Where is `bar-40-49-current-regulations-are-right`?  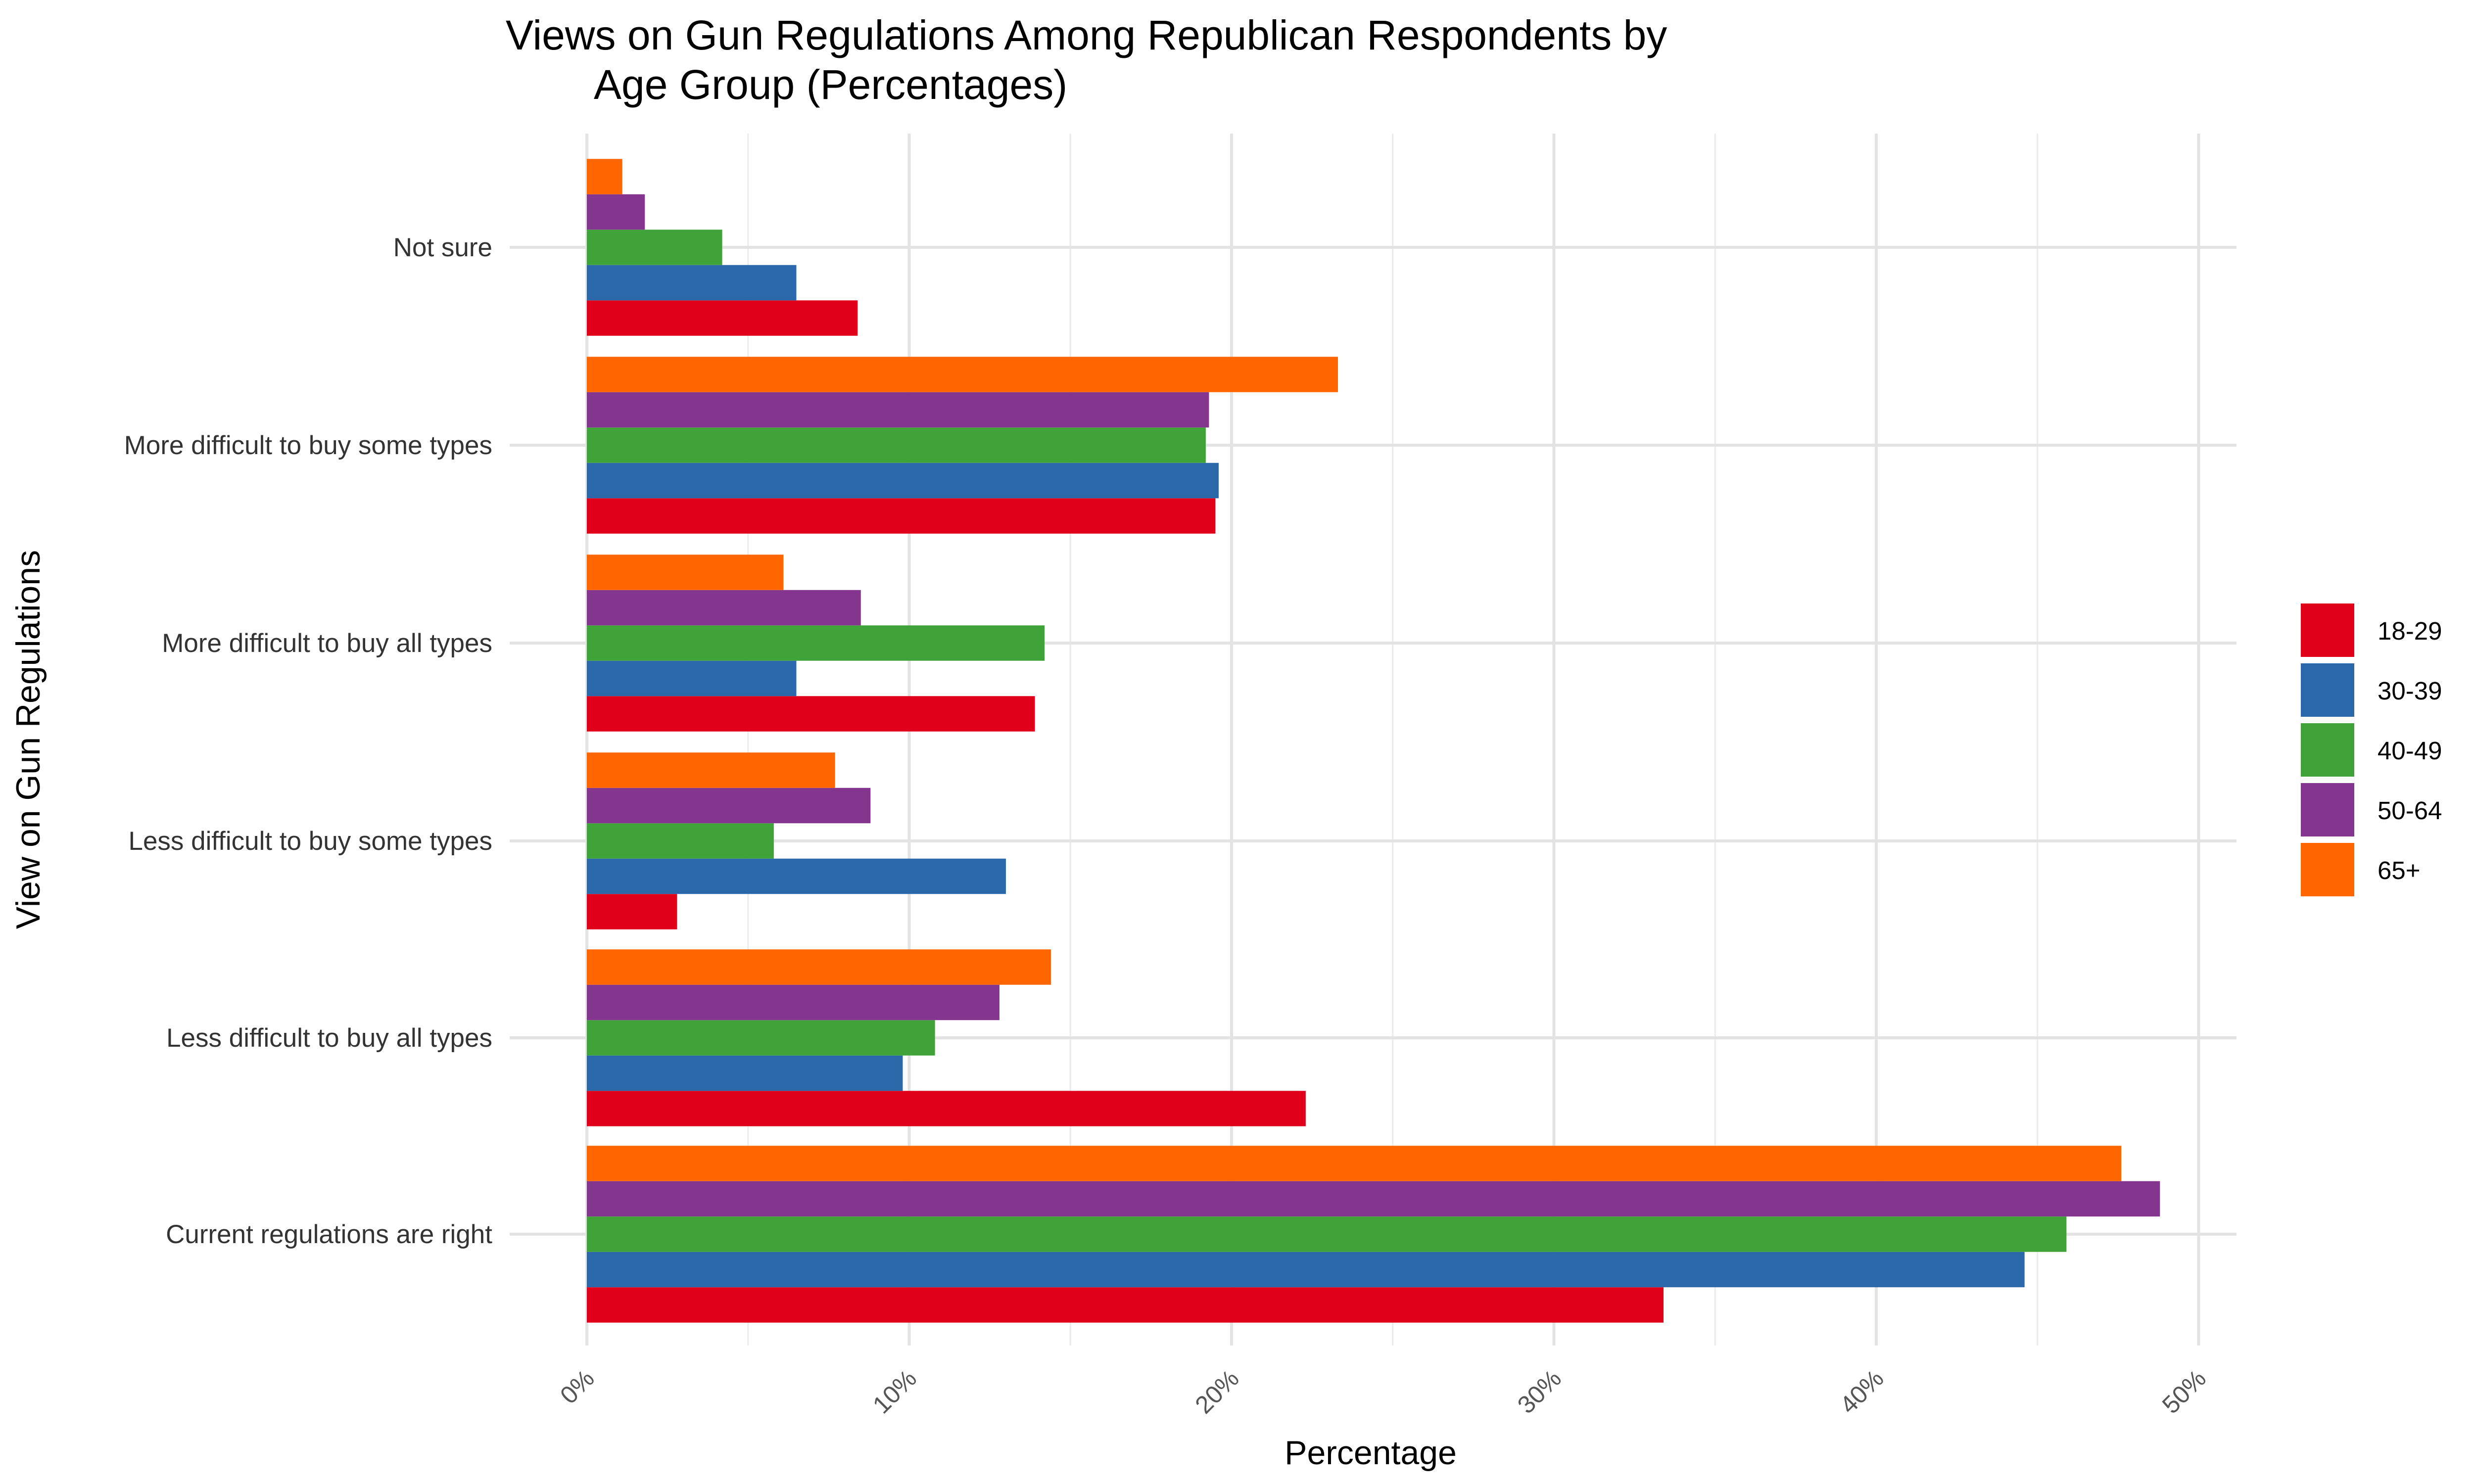
bar-40-49-current-regulations-are-right is located at coordinates (1327, 1234).